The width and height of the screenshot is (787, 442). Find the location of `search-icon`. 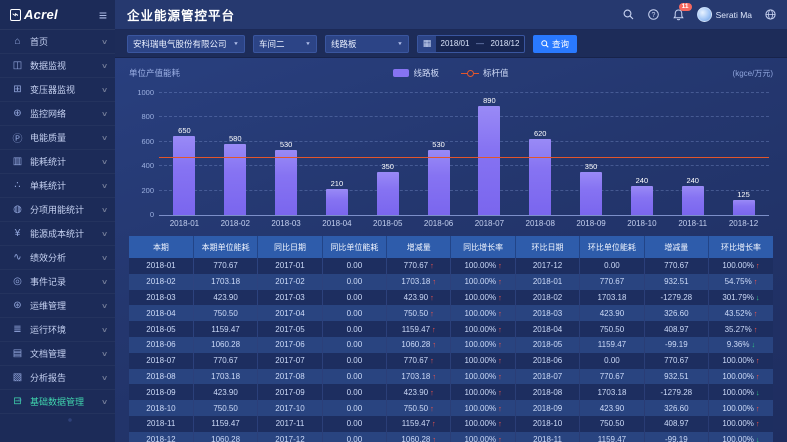

search-icon is located at coordinates (629, 15).